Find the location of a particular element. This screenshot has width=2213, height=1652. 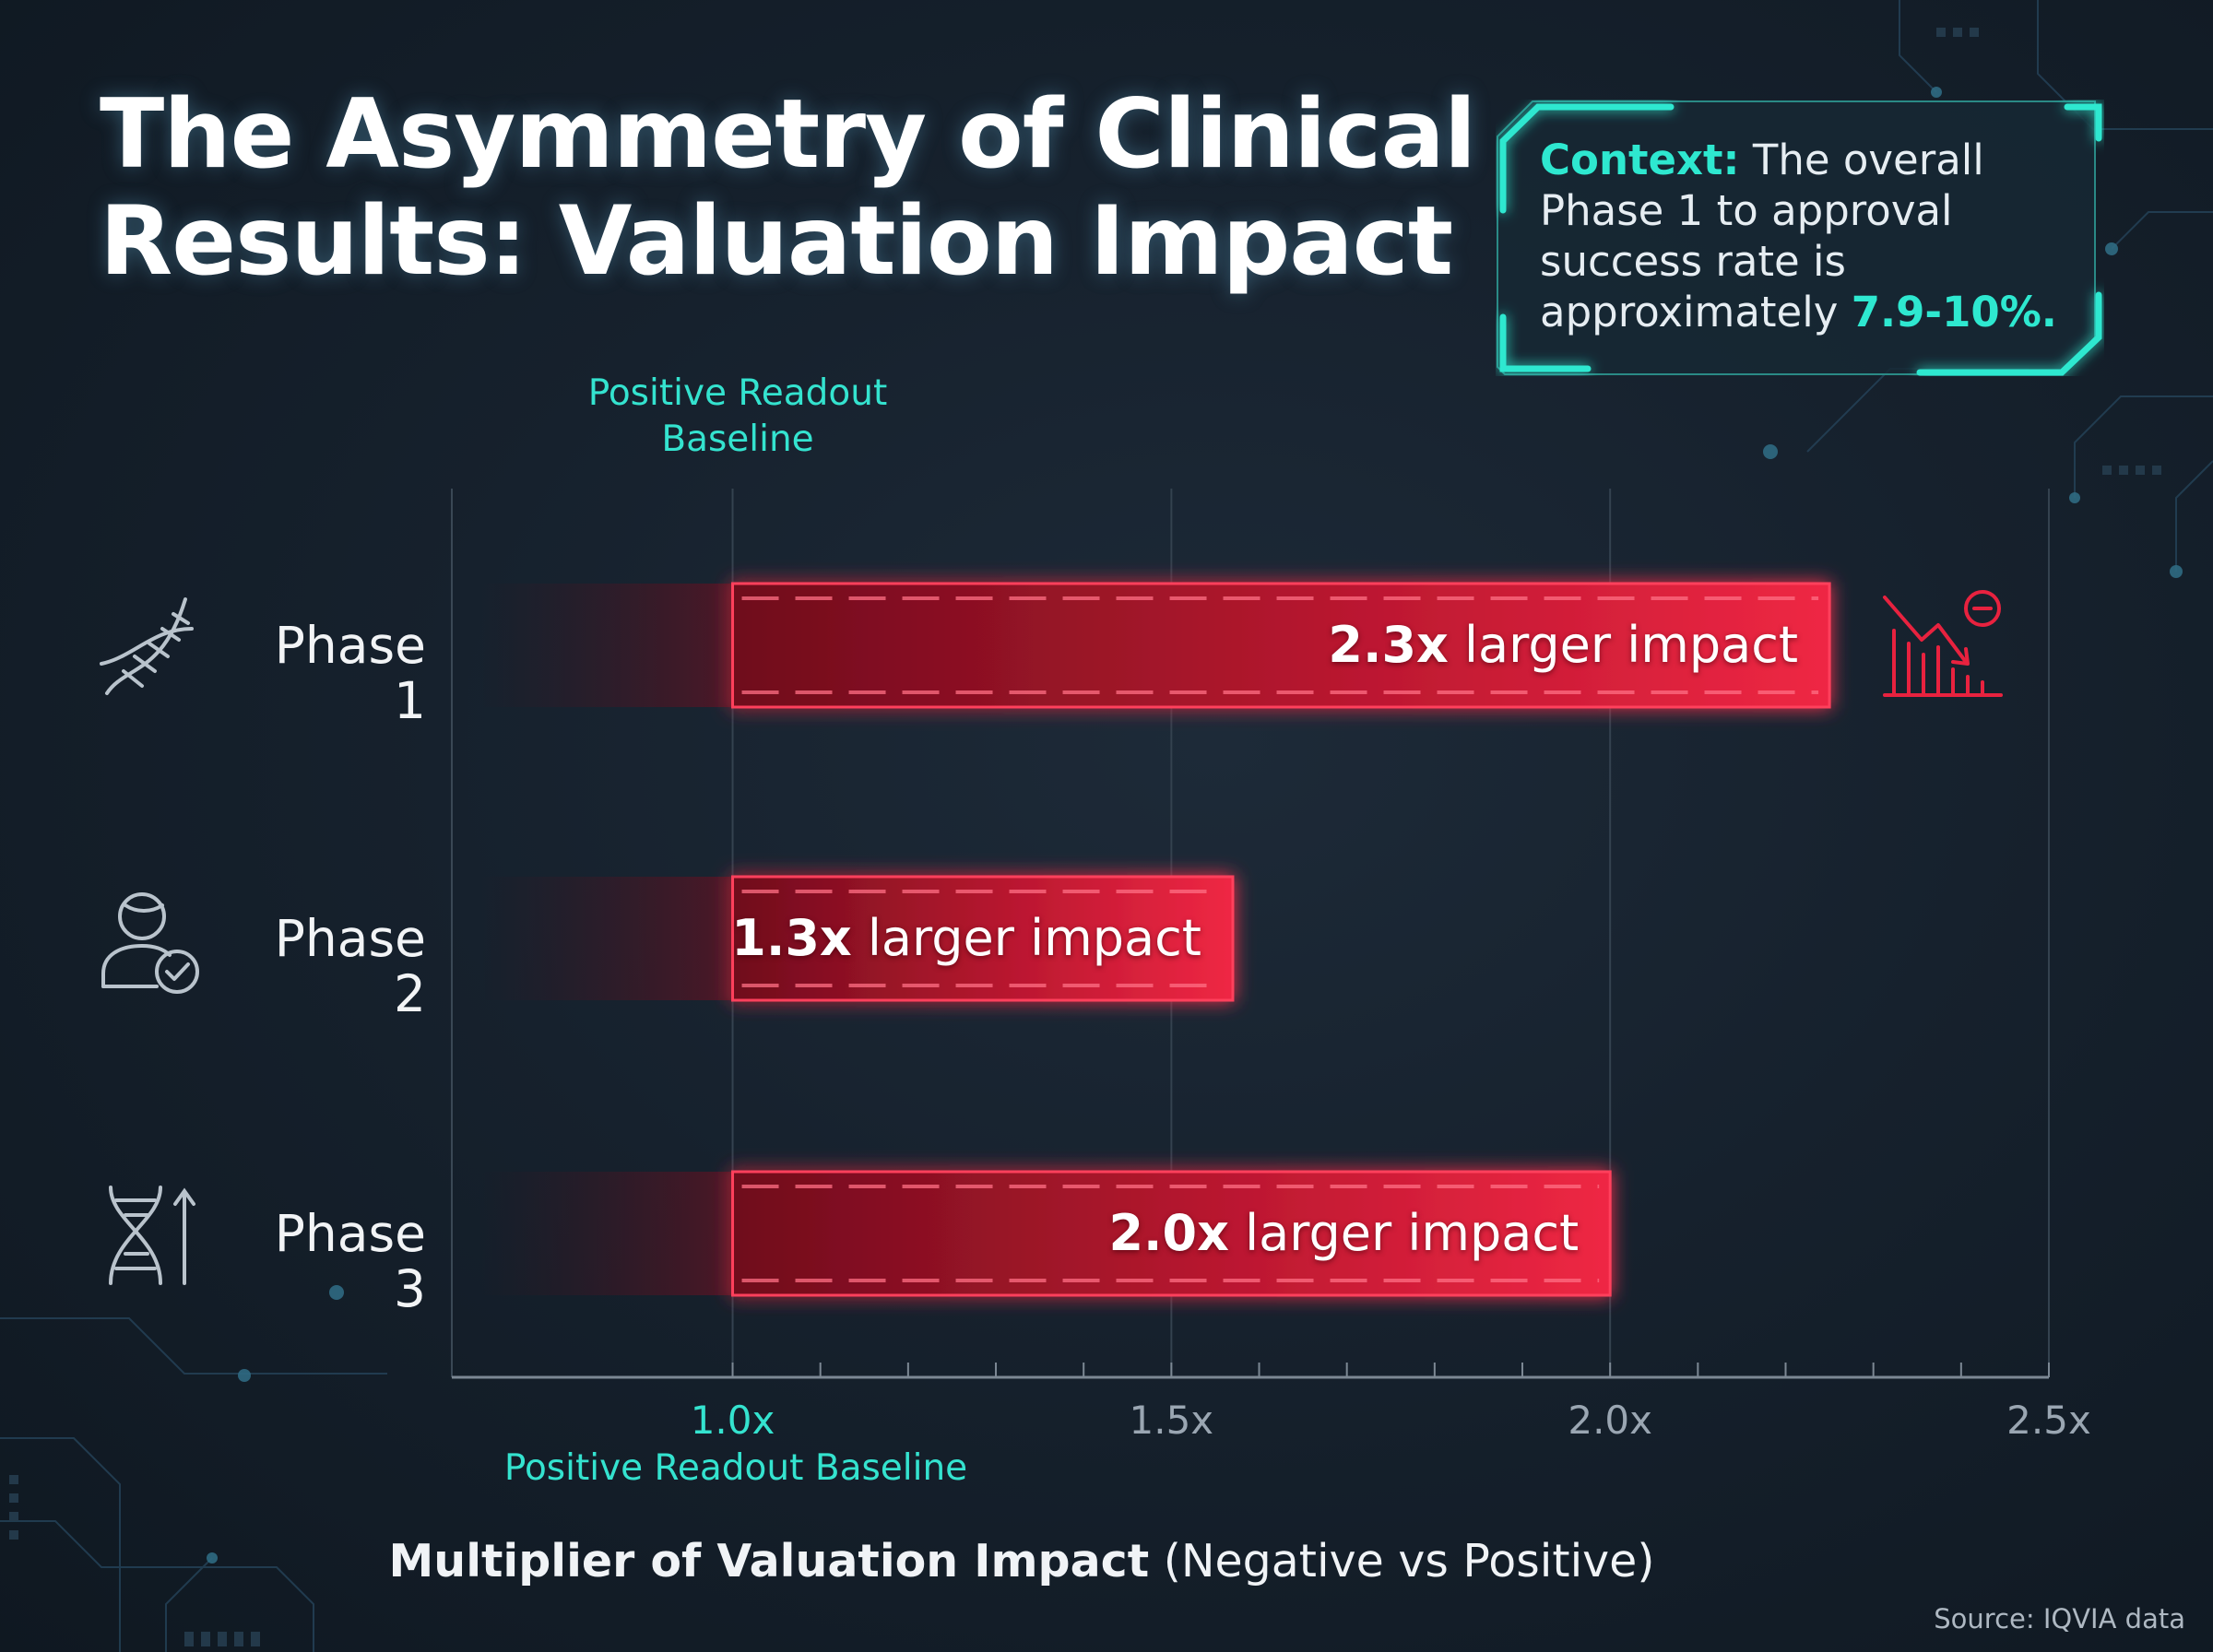

bar-suffix-2: larger impact is located at coordinates (1026, 938).